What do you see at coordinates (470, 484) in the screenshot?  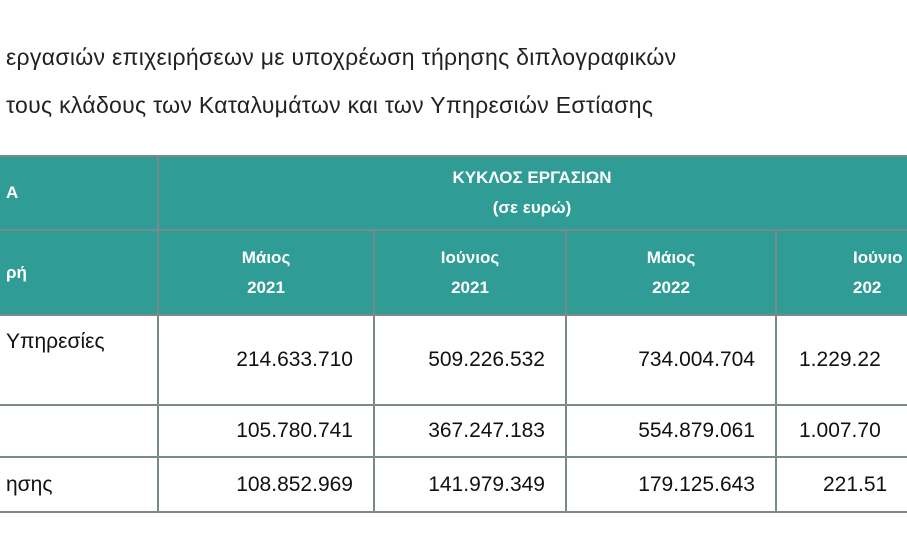 I see `cell: 141.979.349` at bounding box center [470, 484].